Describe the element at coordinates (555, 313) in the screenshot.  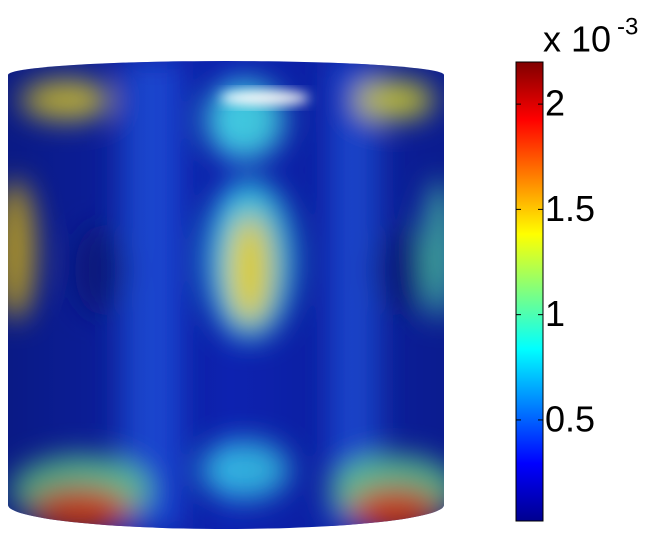
I see `colorbar-tick-label: 1` at that location.